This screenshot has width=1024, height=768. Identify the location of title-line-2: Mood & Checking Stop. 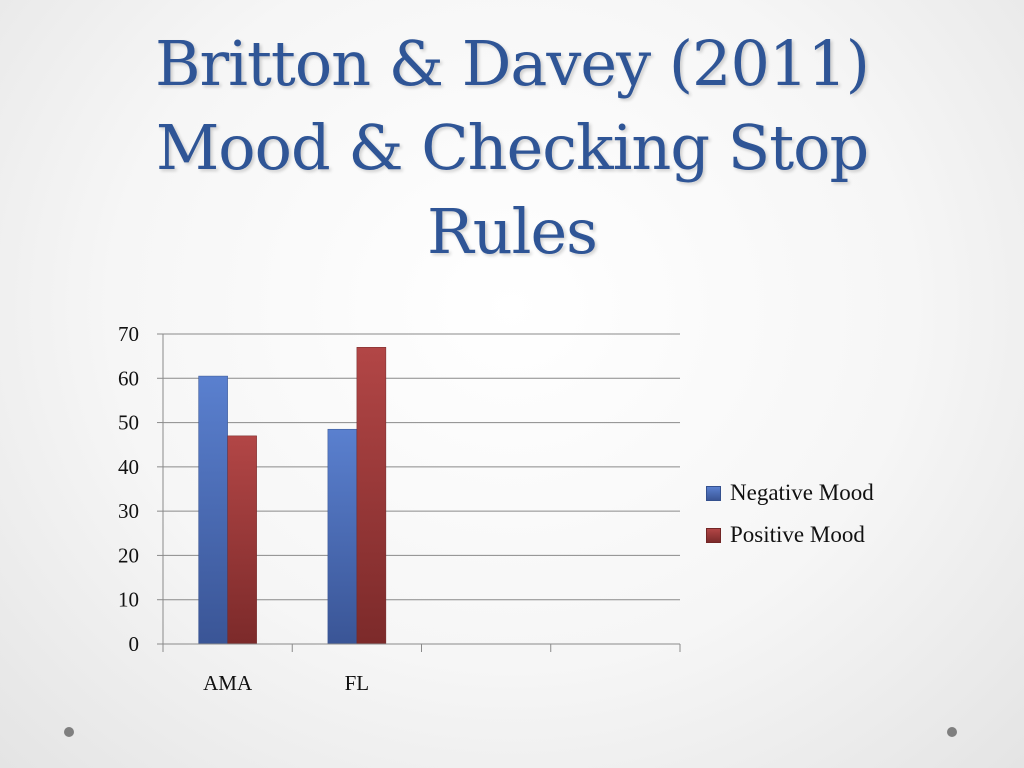
(512, 147).